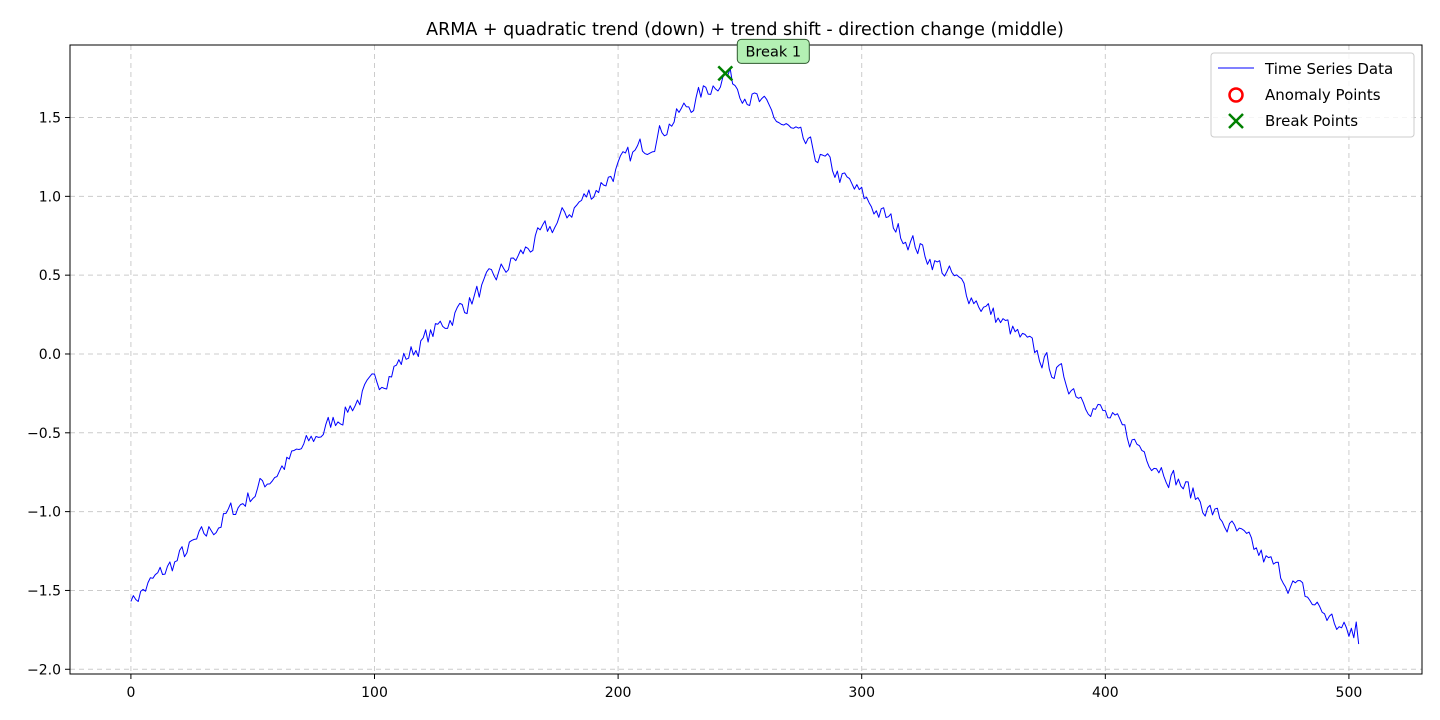  What do you see at coordinates (44, 434) in the screenshot?
I see `y-tick-label: −0.5` at bounding box center [44, 434].